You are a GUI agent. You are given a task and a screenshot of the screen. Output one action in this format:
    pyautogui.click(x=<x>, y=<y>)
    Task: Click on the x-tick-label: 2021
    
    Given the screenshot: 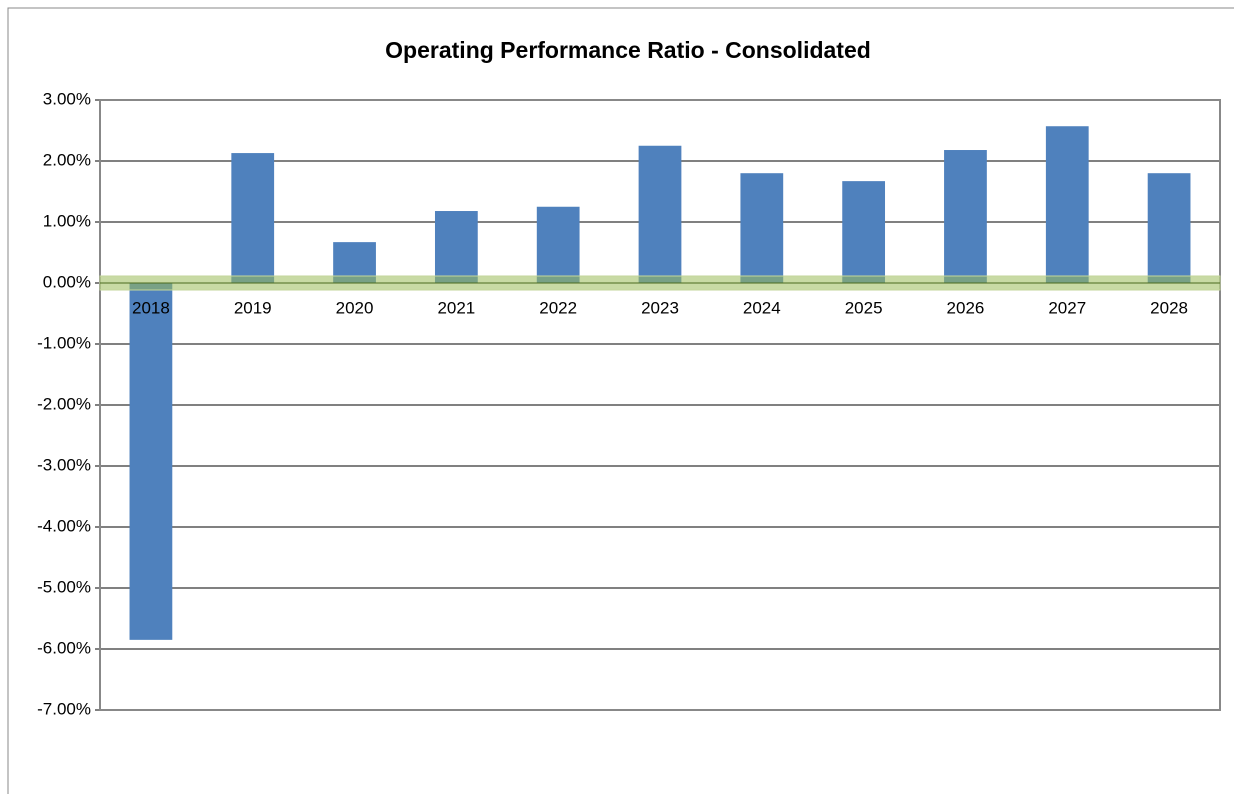 What is the action you would take?
    pyautogui.click(x=456, y=307)
    